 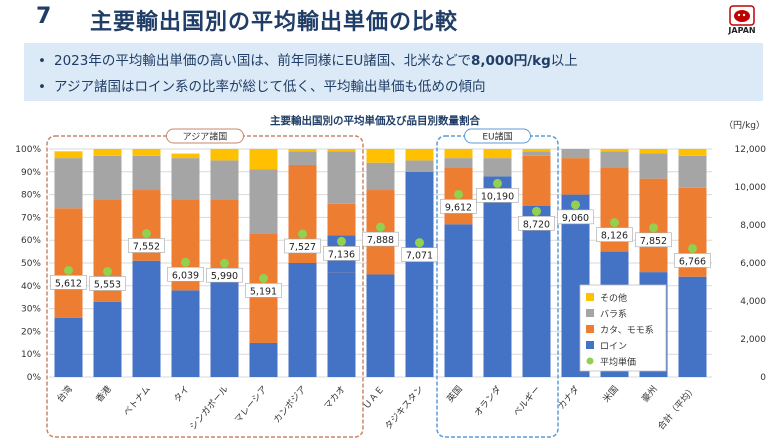 I want to click on y-left-tick: 10%, so click(x=31, y=355).